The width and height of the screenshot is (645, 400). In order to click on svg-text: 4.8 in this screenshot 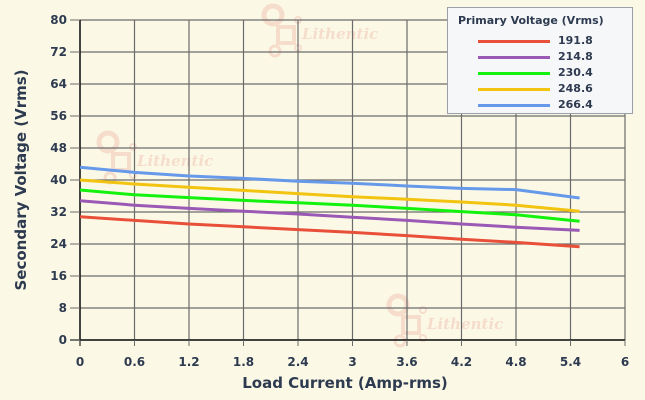, I will do `click(515, 362)`.